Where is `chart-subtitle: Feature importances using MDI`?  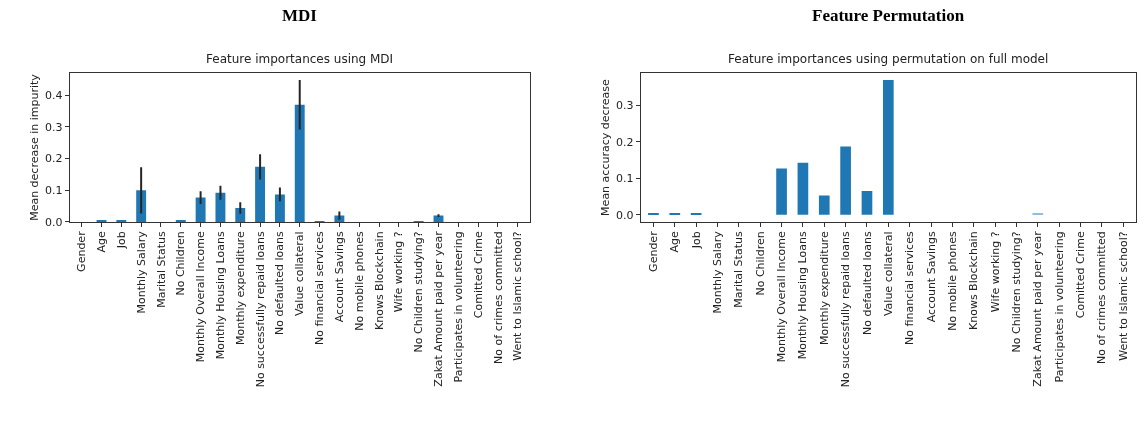 chart-subtitle: Feature importances using MDI is located at coordinates (300, 59).